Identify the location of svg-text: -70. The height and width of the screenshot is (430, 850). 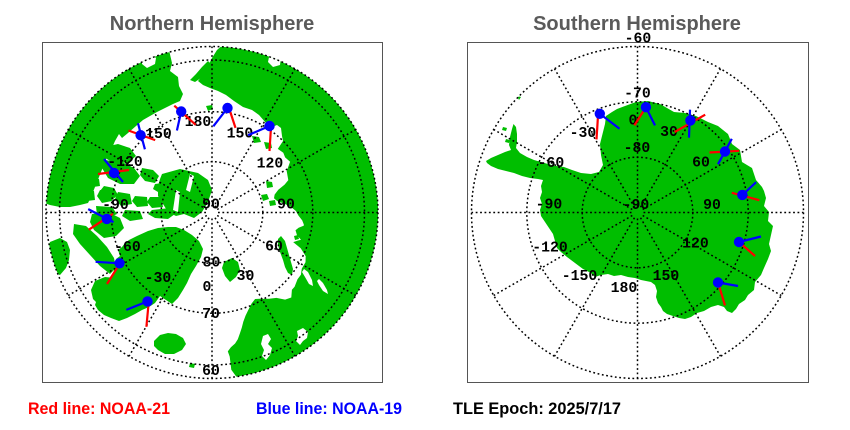
(637, 95).